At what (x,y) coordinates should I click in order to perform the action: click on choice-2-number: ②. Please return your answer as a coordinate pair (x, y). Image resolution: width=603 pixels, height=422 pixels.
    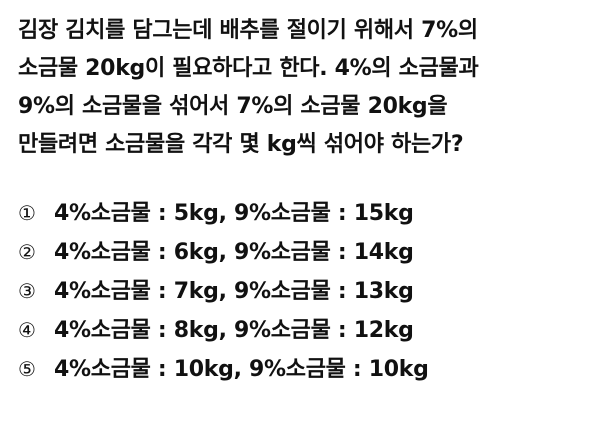
    Looking at the image, I should click on (27, 252).